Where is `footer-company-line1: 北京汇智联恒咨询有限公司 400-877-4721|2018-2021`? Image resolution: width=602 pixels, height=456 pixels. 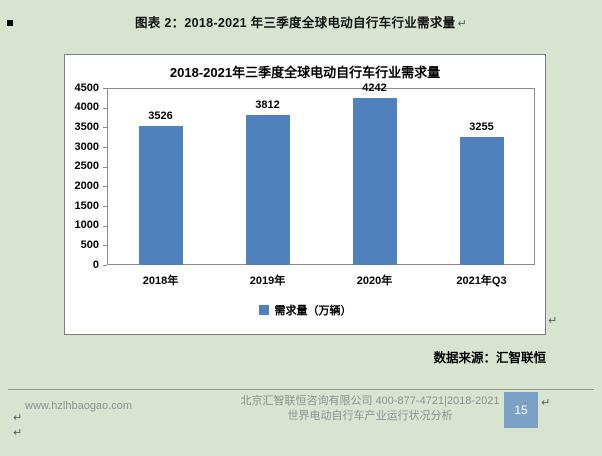
footer-company-line1: 北京汇智联恒咨询有限公司 400-877-4721|2018-2021 is located at coordinates (370, 401).